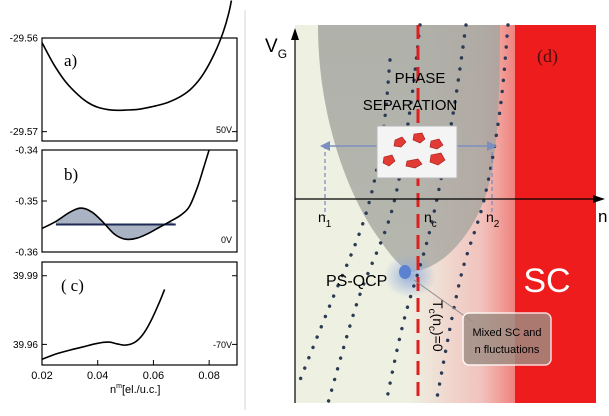 The image size is (609, 416). I want to click on qcp-point, so click(405, 272).